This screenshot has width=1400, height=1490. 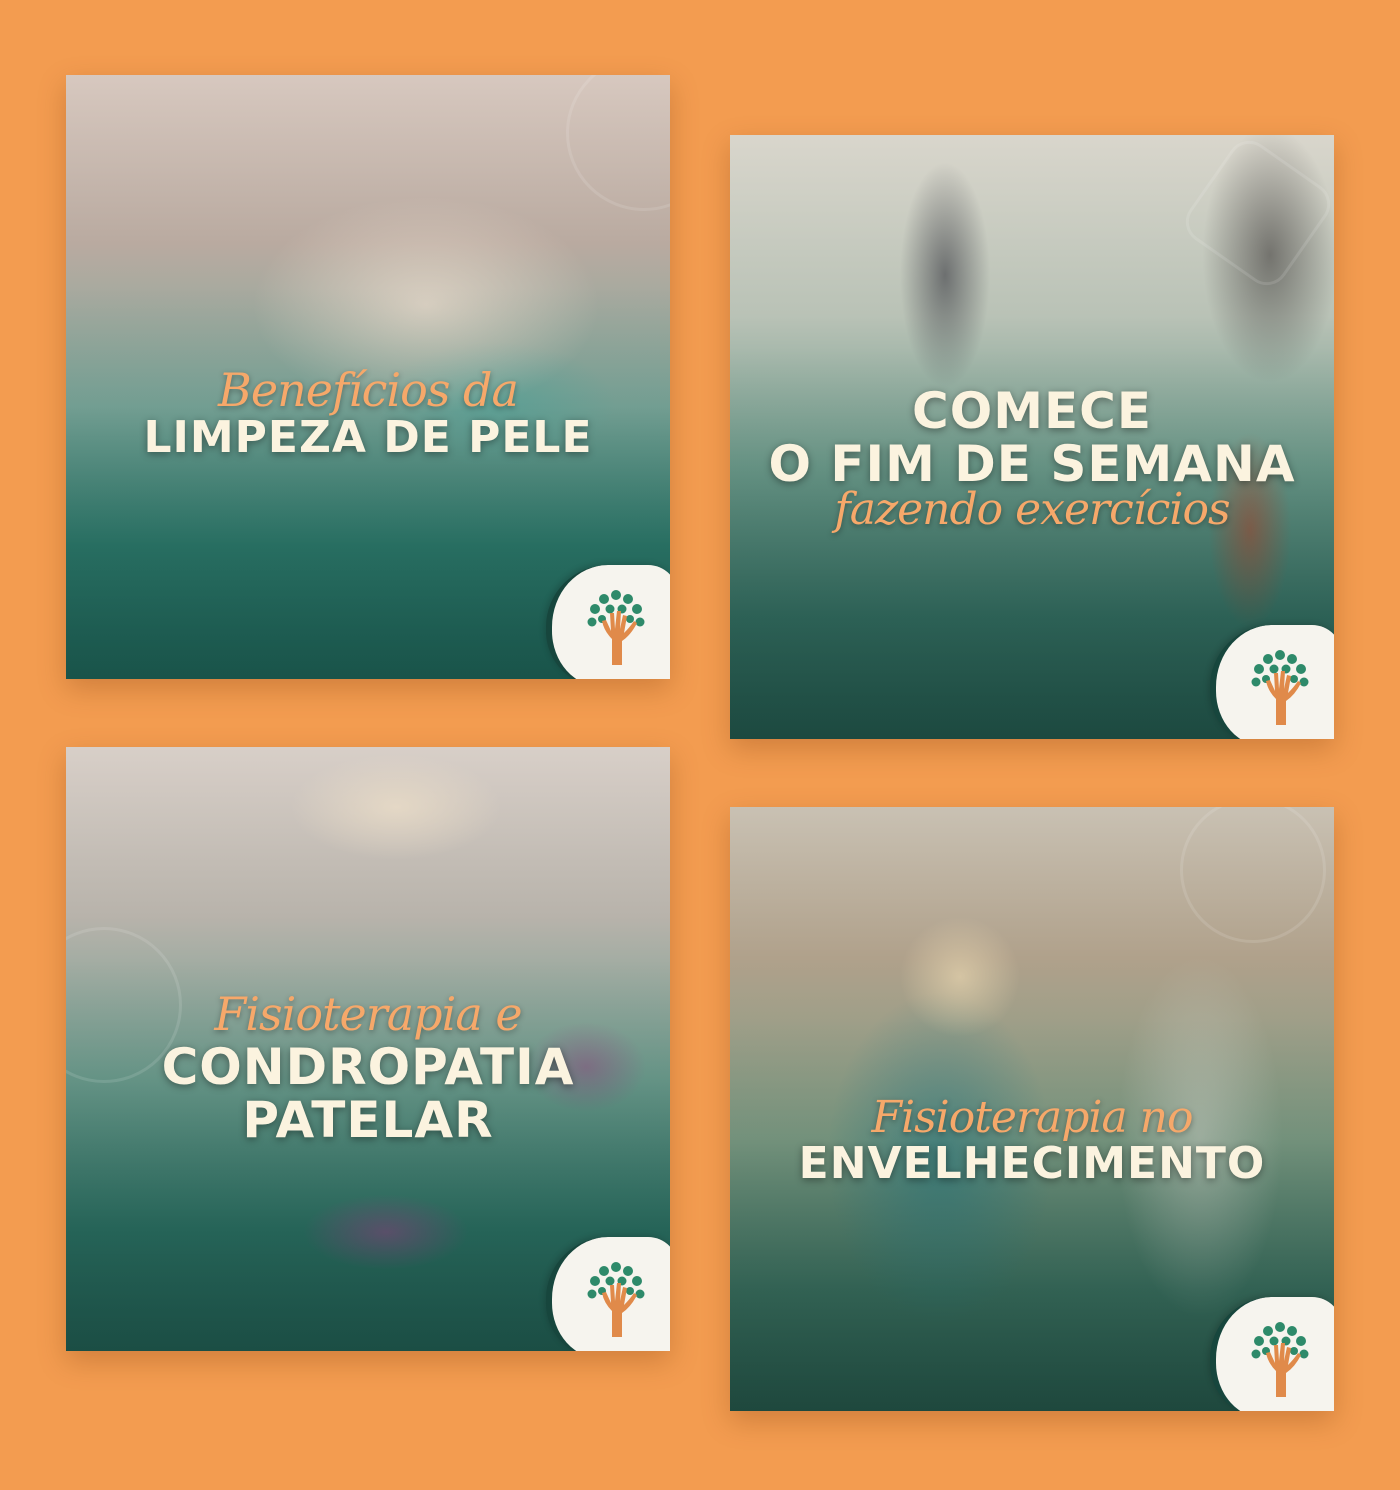 What do you see at coordinates (1032, 509) in the screenshot?
I see `headline-script-text: fazendo exercícios` at bounding box center [1032, 509].